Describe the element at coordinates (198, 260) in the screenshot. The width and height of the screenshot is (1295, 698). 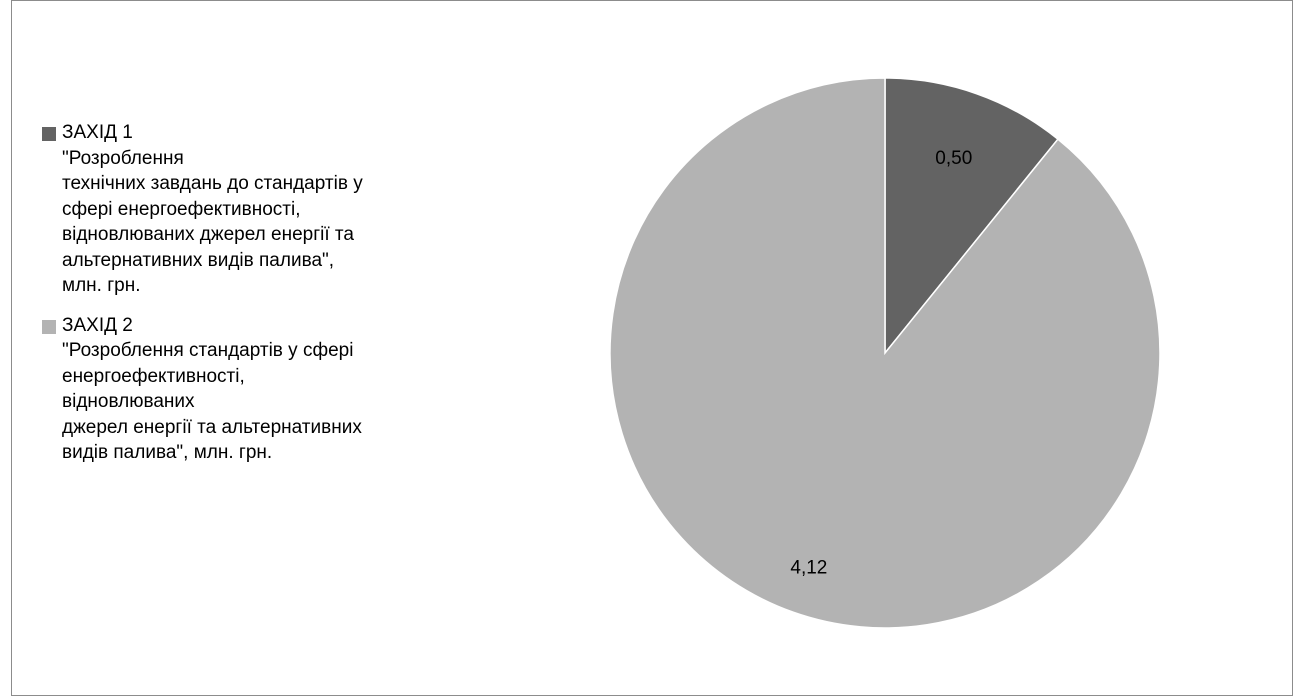
I see `legend-entry-1-line: альтернативних видів палива",` at that location.